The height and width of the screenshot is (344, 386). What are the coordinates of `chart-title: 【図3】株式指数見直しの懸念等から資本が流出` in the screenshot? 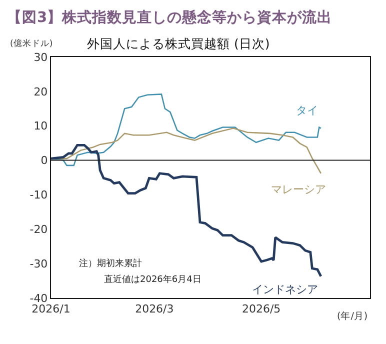 It's located at (169, 17).